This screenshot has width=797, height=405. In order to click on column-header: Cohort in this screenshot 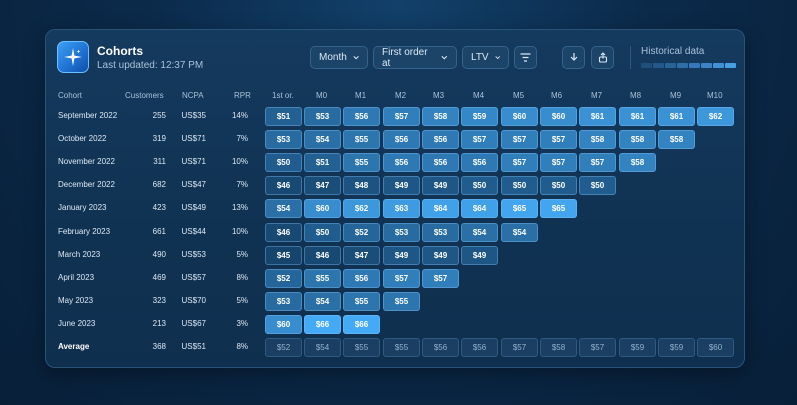, I will do `click(70, 95)`.